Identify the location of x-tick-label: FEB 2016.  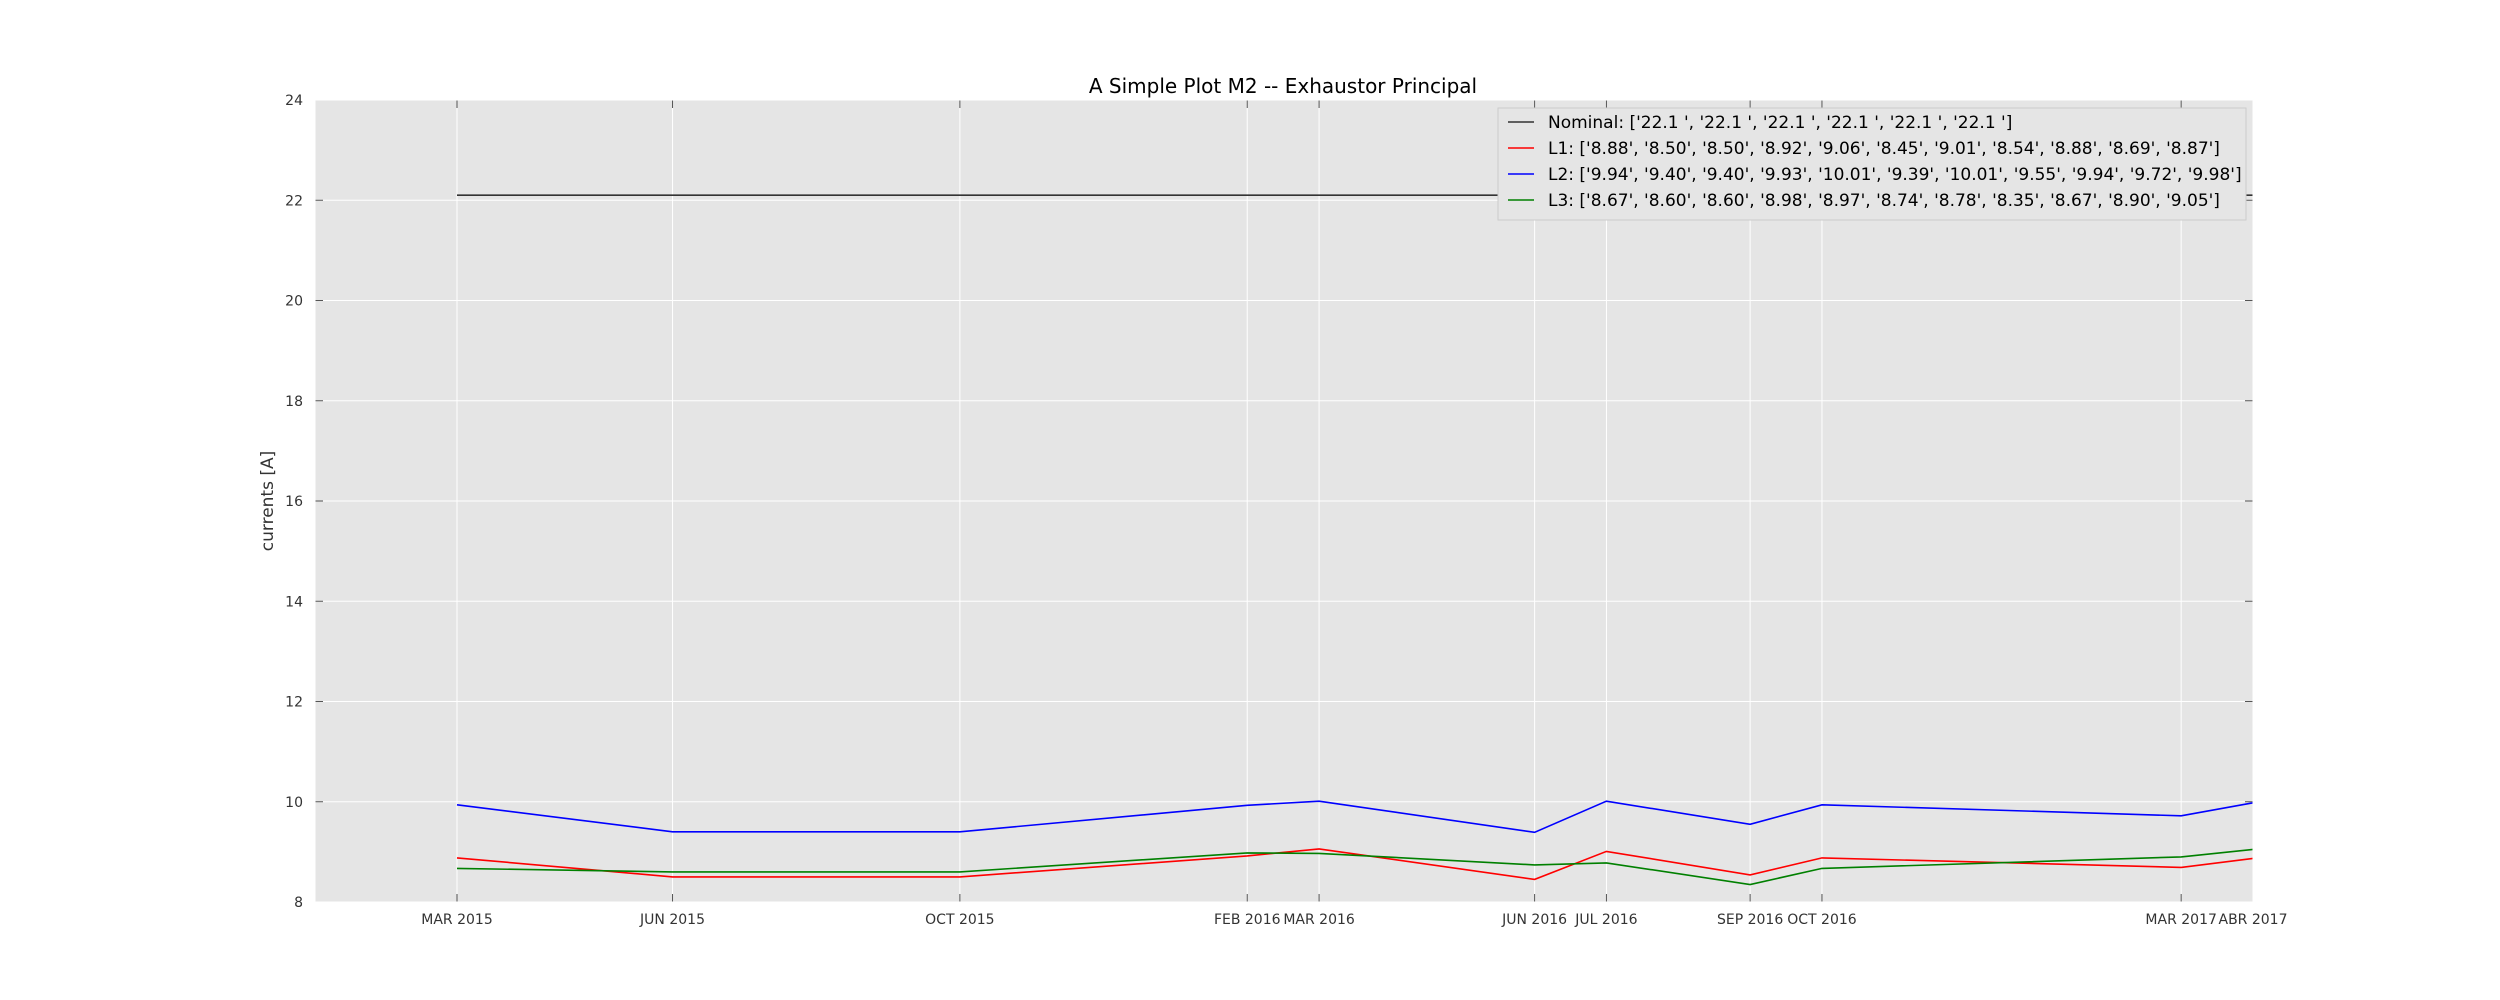
(1247, 920).